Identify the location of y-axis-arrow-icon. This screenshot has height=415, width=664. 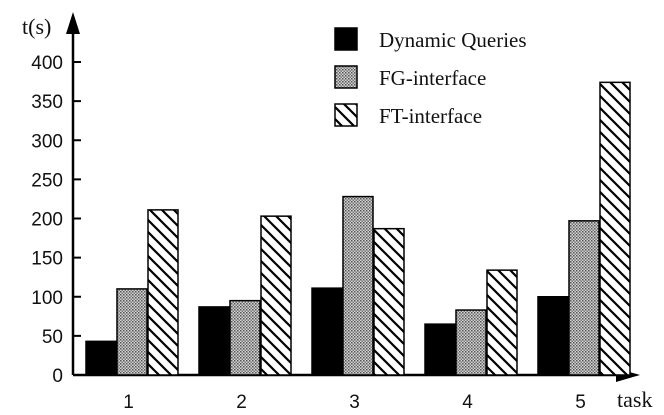
(73, 23).